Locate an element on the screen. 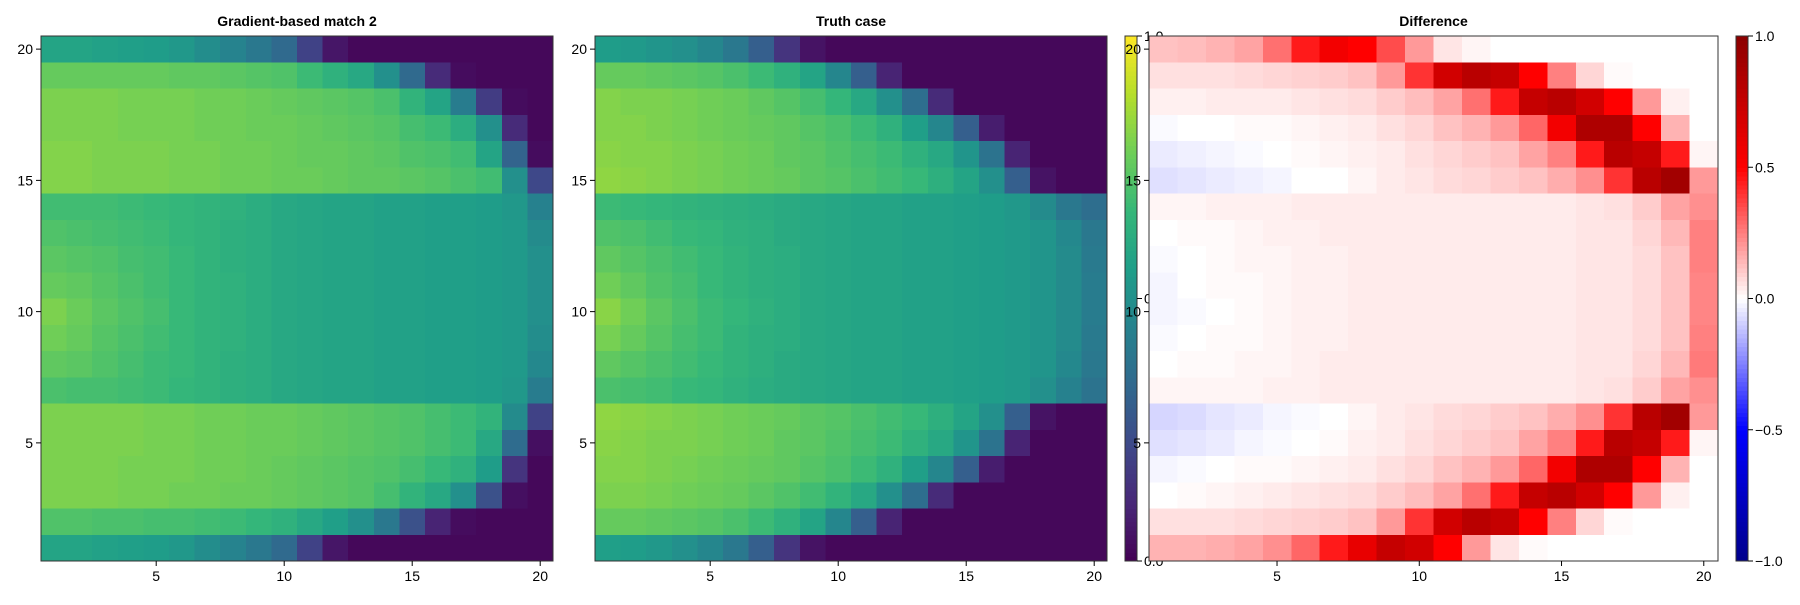 Image resolution: width=1800 pixels, height=605 pixels. y-tick-label: 20 is located at coordinates (1133, 49).